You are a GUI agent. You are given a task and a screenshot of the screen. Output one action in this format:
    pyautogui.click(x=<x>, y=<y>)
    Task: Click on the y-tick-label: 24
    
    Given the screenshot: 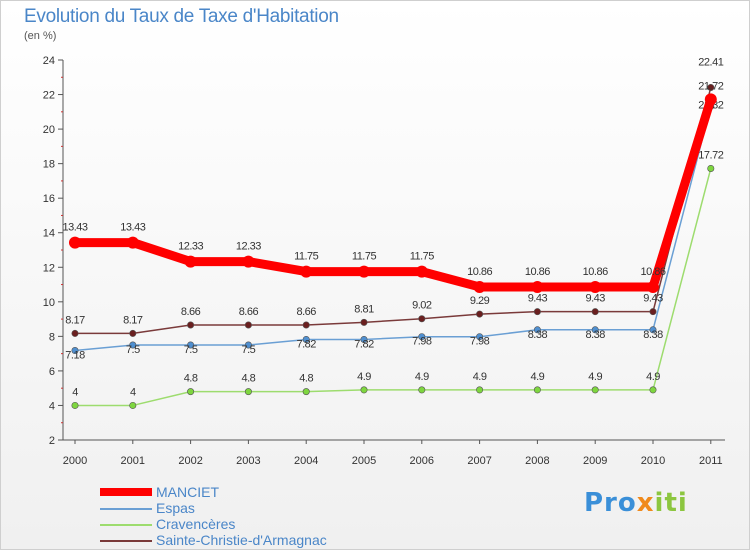 What is the action you would take?
    pyautogui.click(x=49, y=61)
    